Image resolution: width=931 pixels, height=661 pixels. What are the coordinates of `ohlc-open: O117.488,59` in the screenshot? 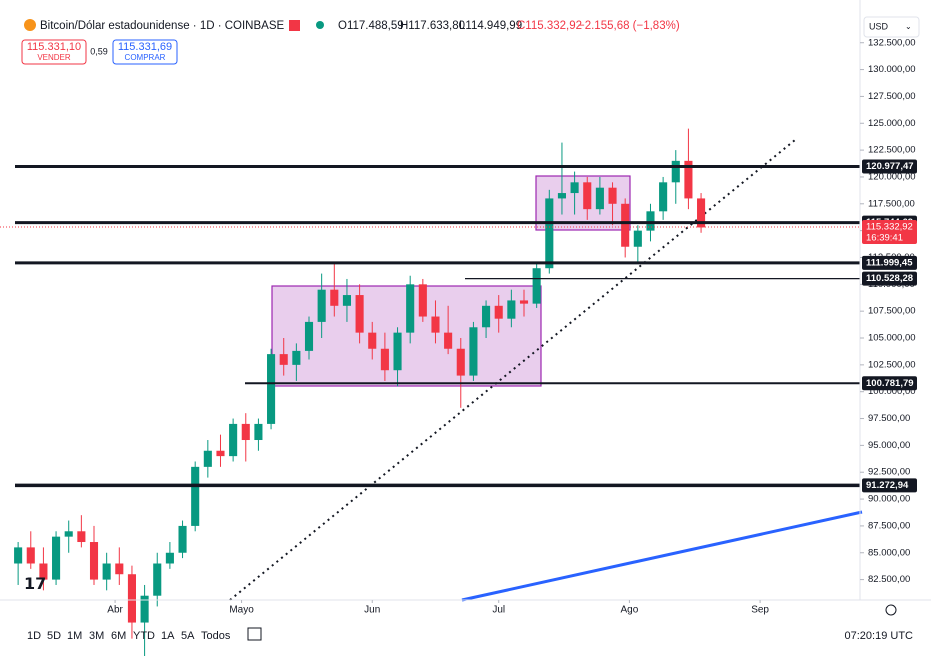 It's located at (371, 26).